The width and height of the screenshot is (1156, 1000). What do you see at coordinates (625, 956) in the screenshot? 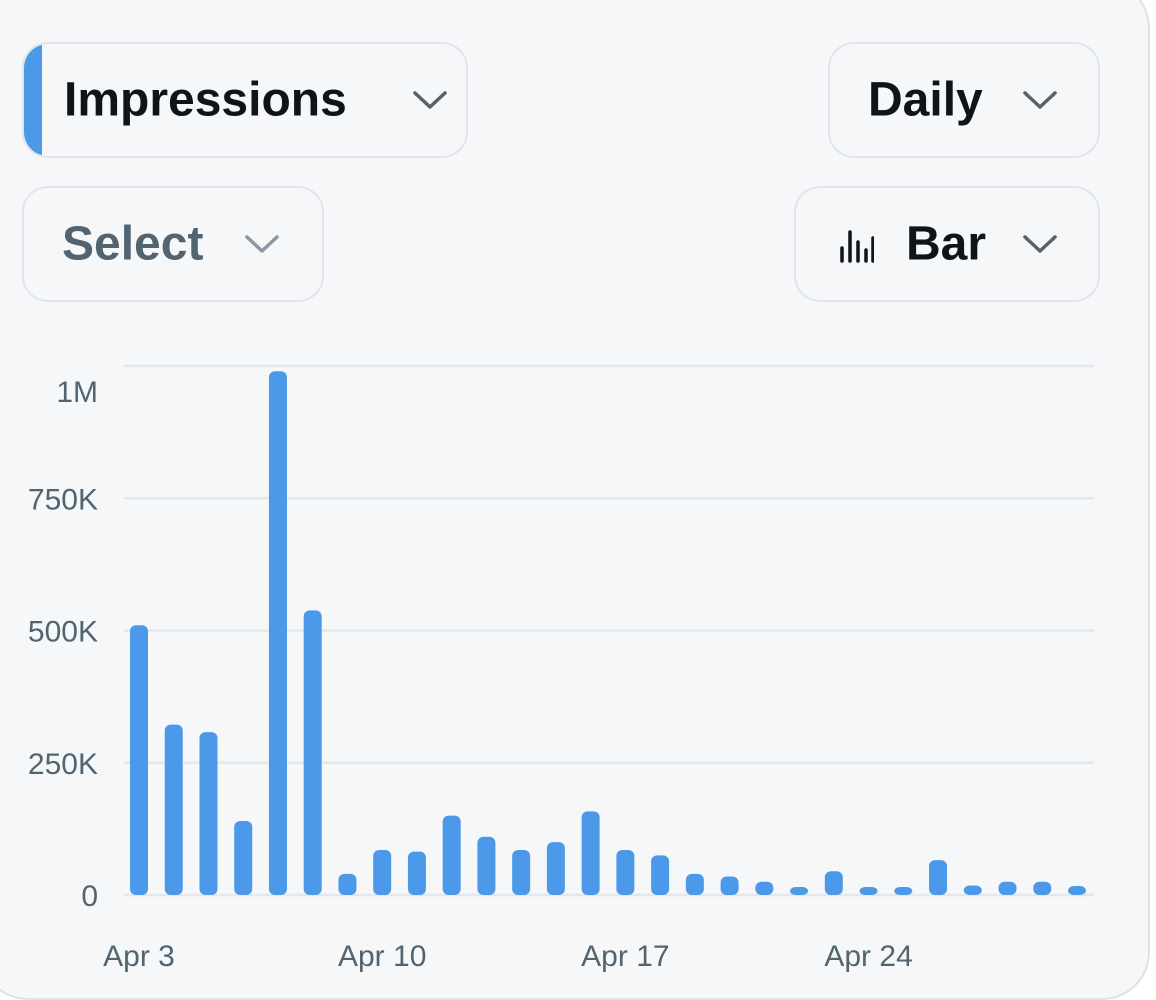
I see `x-tick-label: Apr 17` at bounding box center [625, 956].